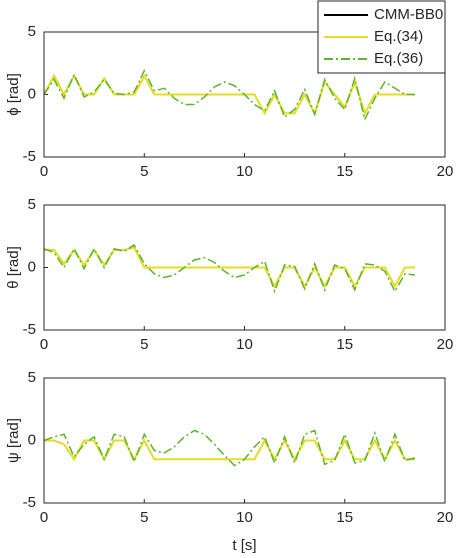 This screenshot has height=558, width=474. Describe the element at coordinates (13, 440) in the screenshot. I see `y-axis-label: ψ [rad]` at that location.